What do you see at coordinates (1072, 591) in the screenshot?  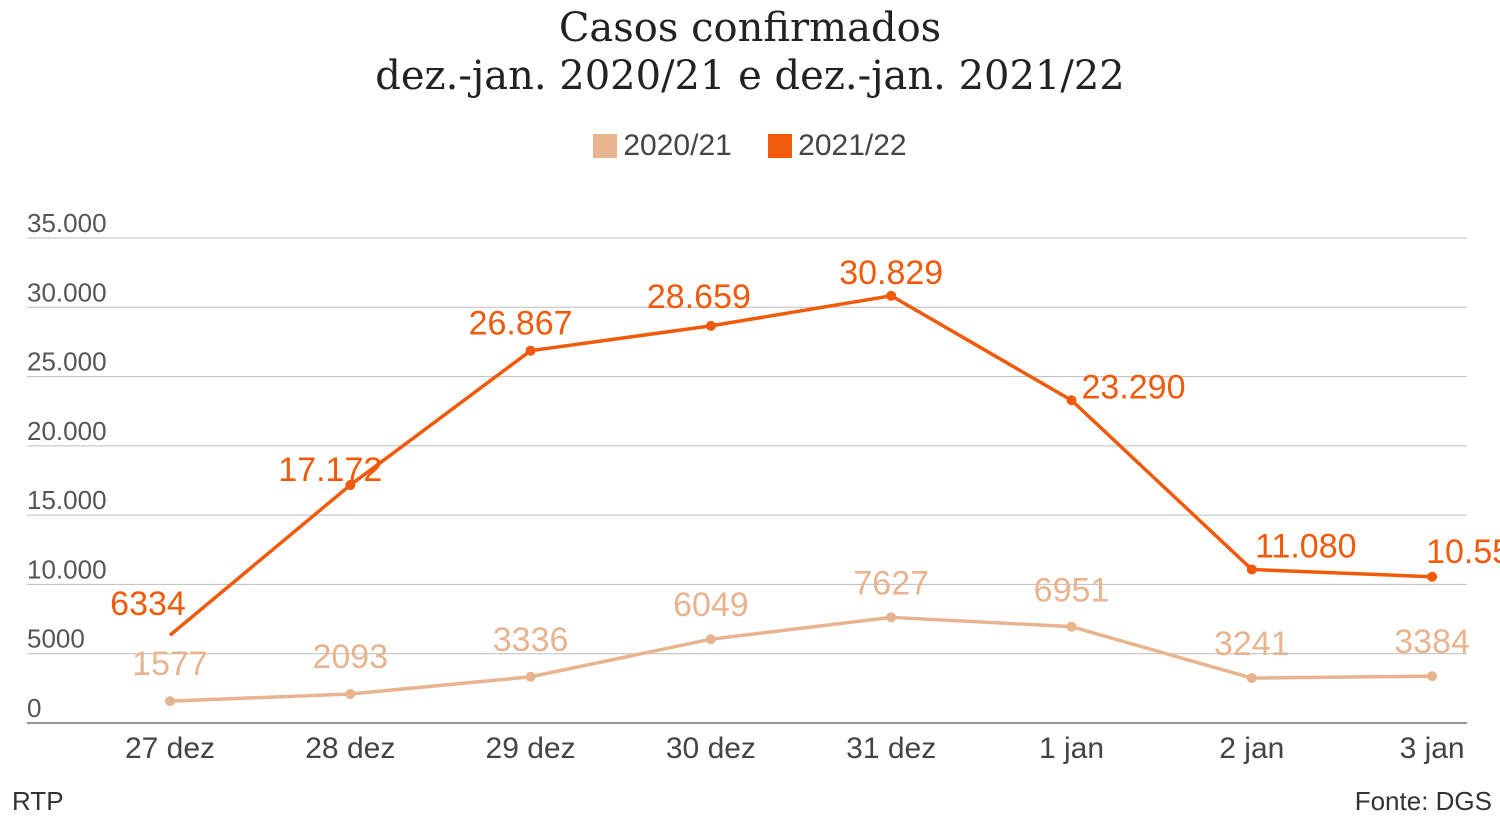 I see `data-label: 6951` at bounding box center [1072, 591].